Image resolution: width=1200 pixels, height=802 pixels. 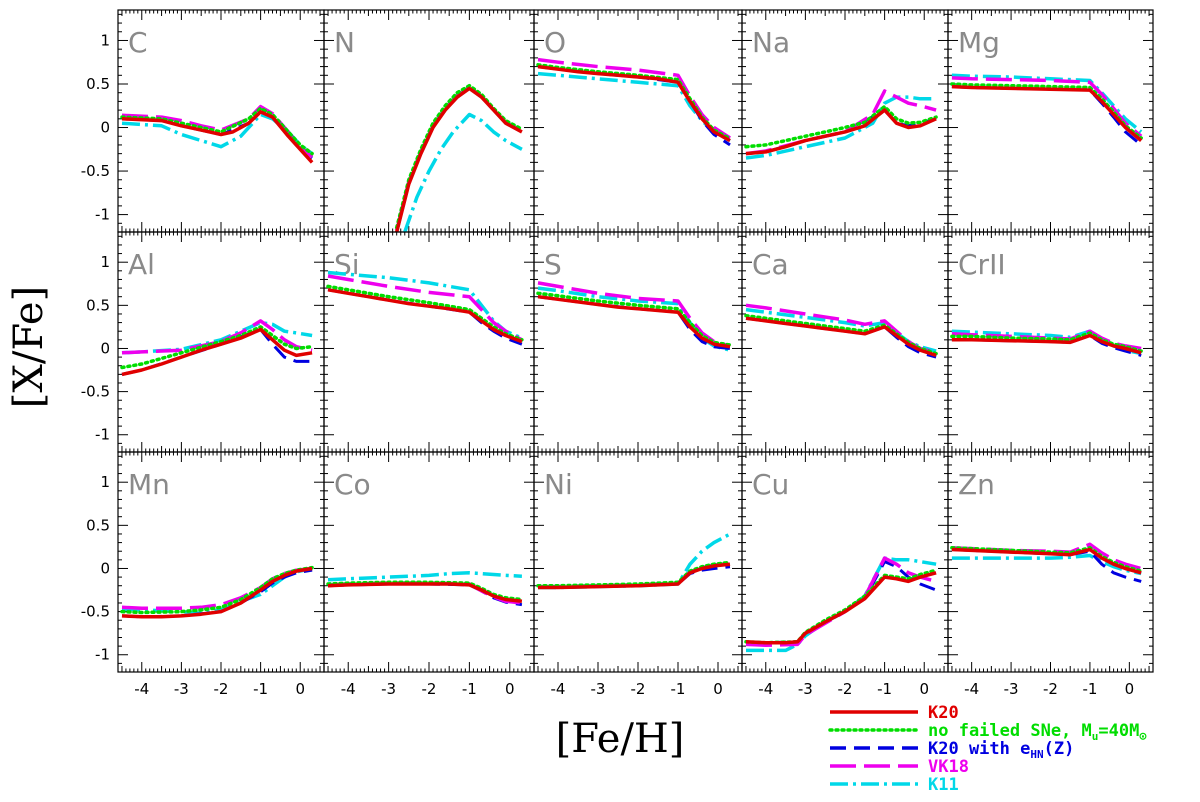 I want to click on panel-al: -1 -0.5 0 0.5 1 Al, so click(x=203, y=342).